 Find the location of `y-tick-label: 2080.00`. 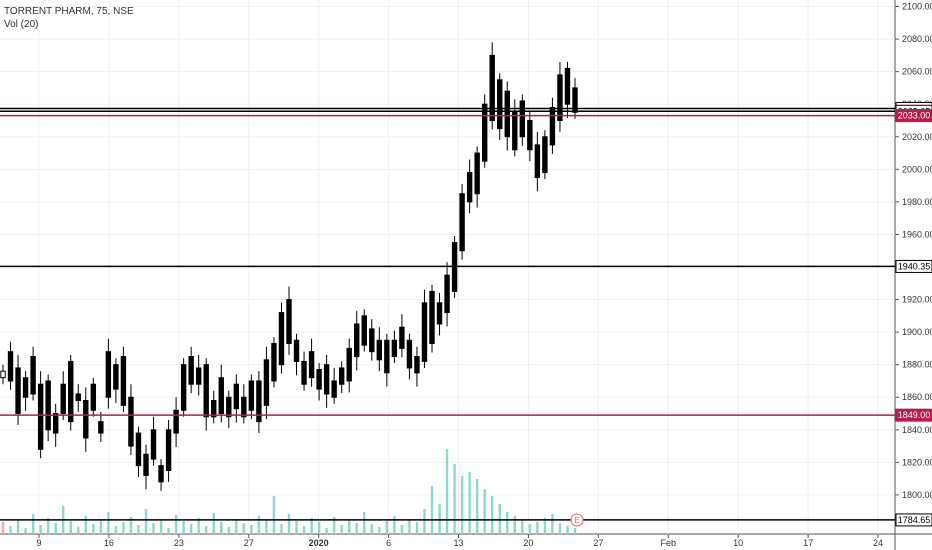

y-tick-label: 2080.00 is located at coordinates (917, 39).